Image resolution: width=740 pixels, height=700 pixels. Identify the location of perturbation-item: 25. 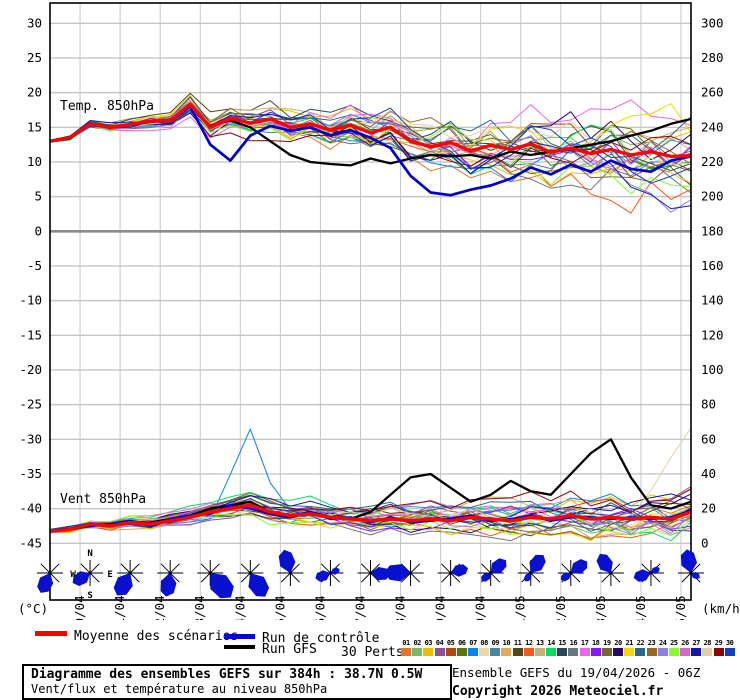
(673, 647).